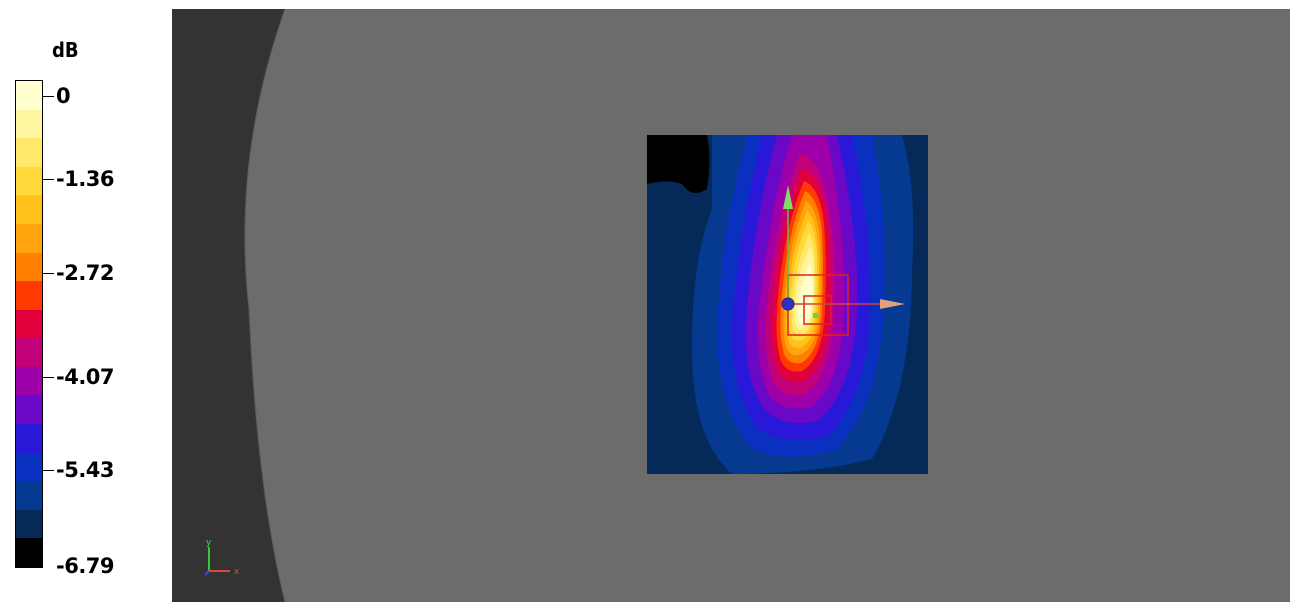  I want to click on x-axis-arrow, so click(892, 304).